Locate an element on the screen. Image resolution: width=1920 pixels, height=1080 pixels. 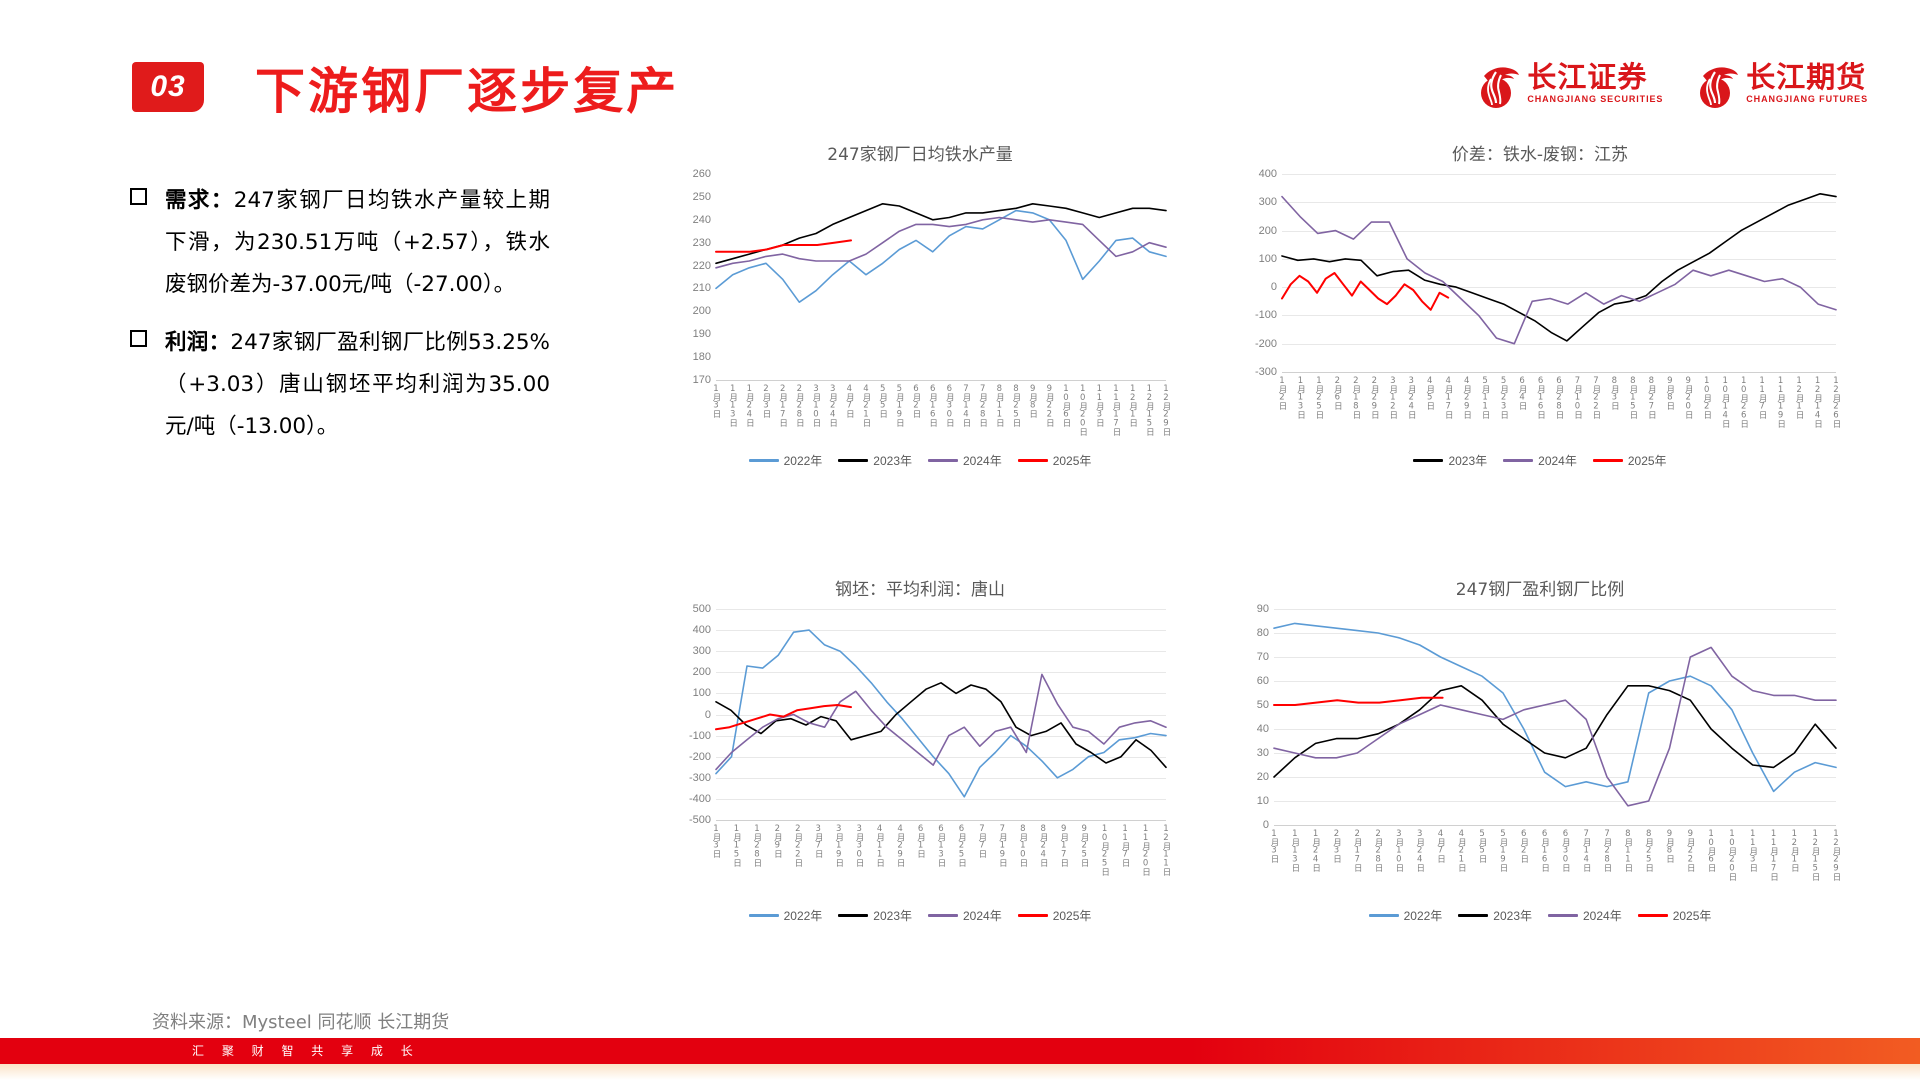
y-axis-tick-label: -100 is located at coordinates (1265, 315).